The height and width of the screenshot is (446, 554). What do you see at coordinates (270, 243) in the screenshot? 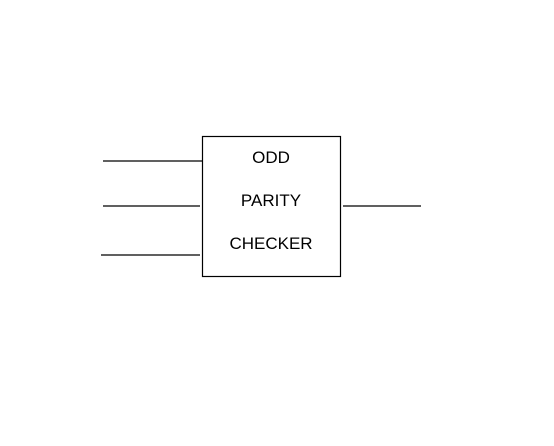
I see `block-label-line-3: CHECKER` at bounding box center [270, 243].